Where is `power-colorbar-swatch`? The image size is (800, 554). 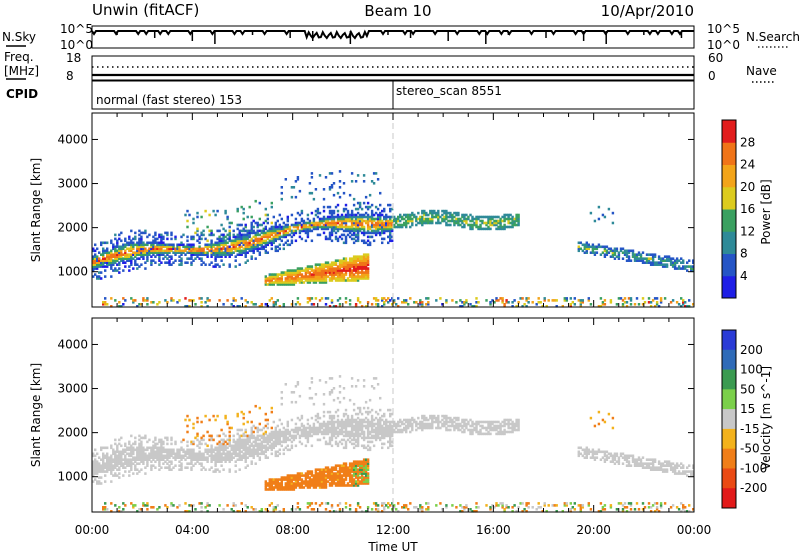 power-colorbar-swatch is located at coordinates (729, 220).